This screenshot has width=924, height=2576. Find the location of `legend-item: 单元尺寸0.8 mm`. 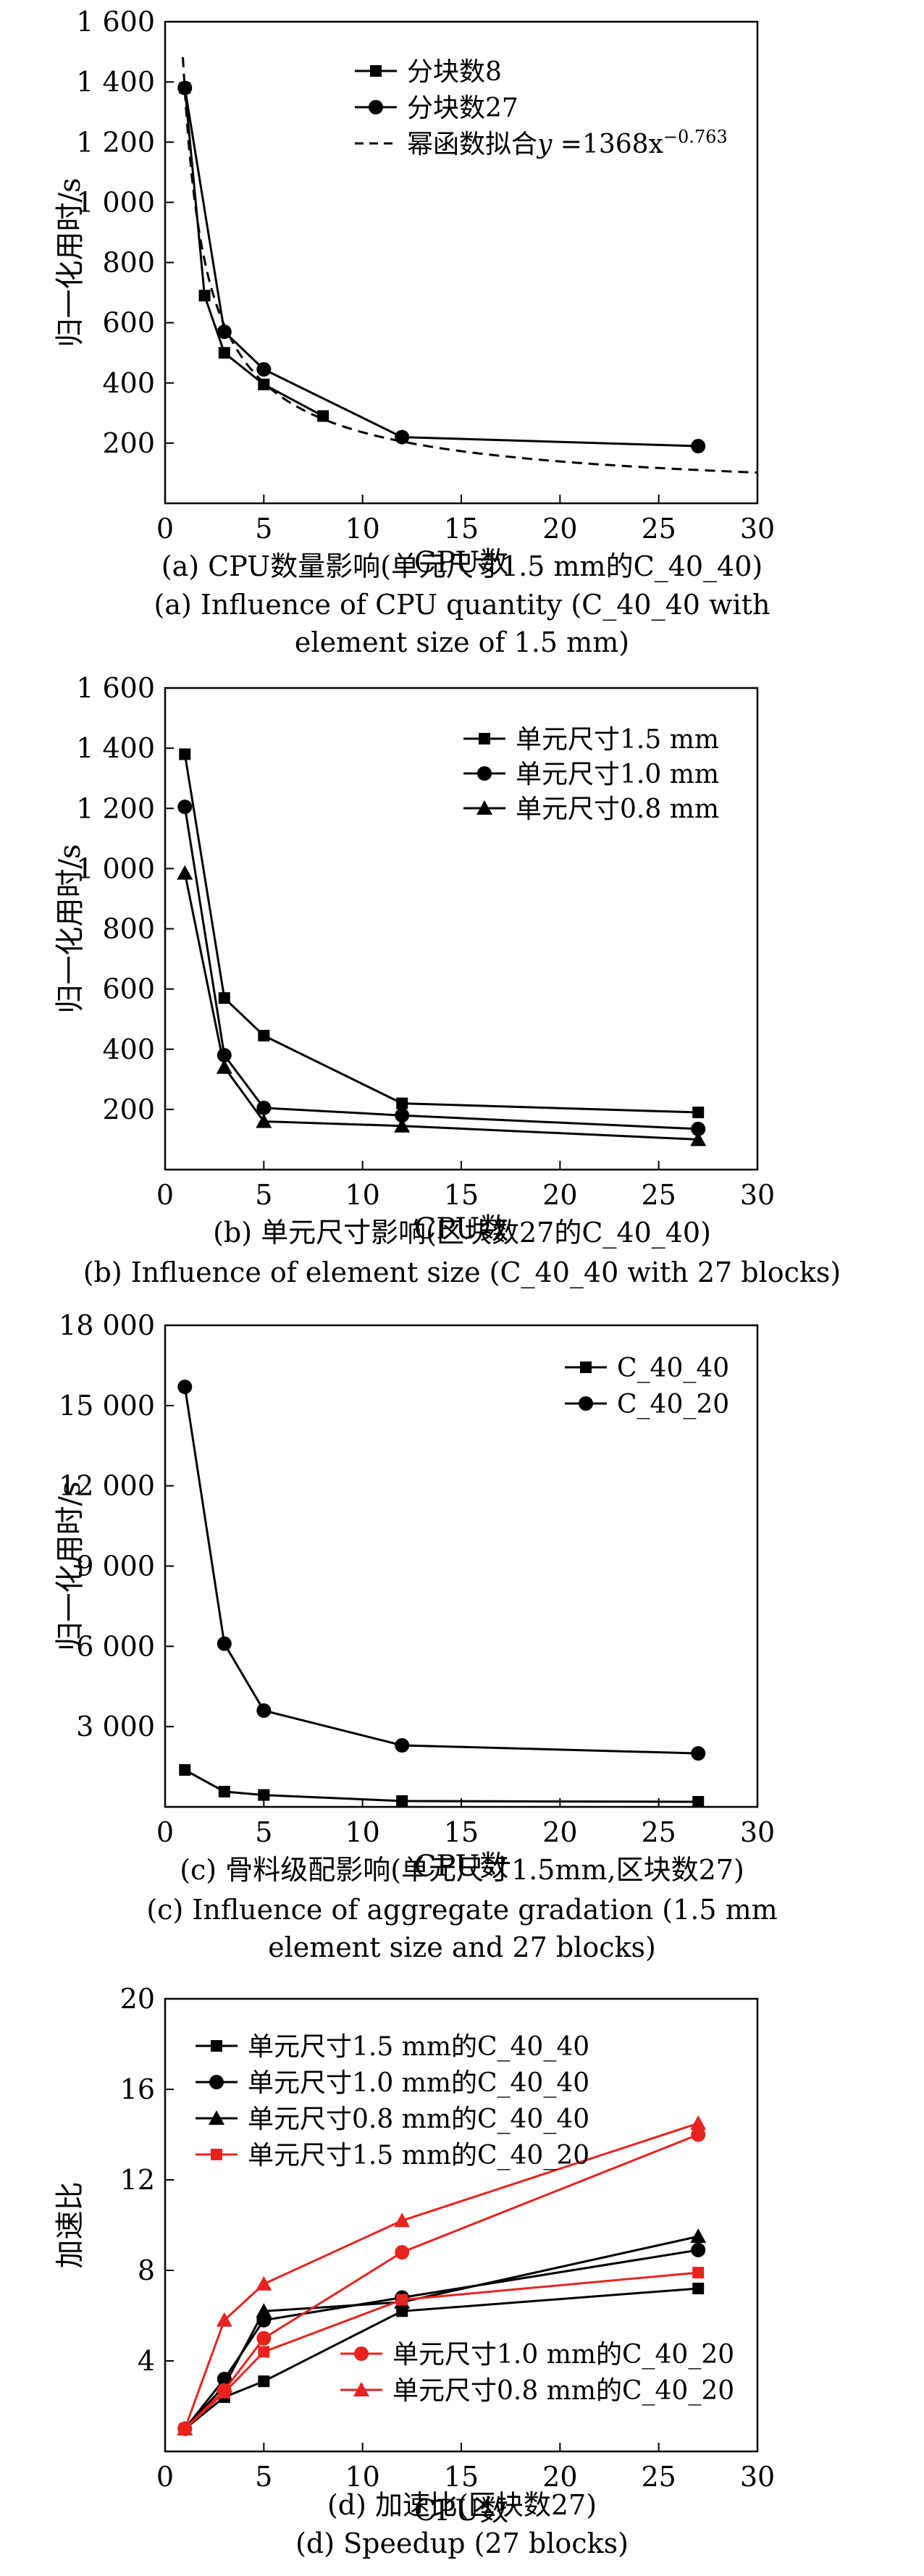

legend-item: 单元尺寸0.8 mm is located at coordinates (591, 809).